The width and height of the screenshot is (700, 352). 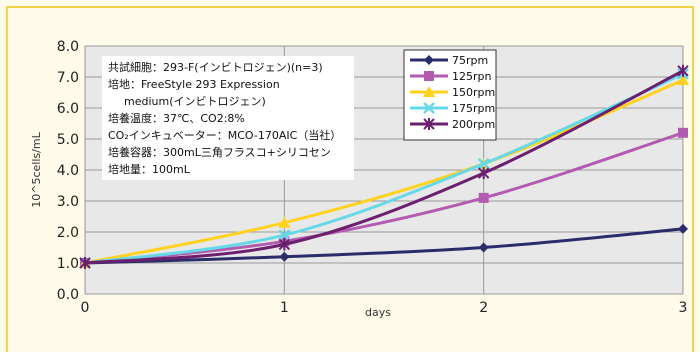 I want to click on x-axis-title: days, so click(x=378, y=312).